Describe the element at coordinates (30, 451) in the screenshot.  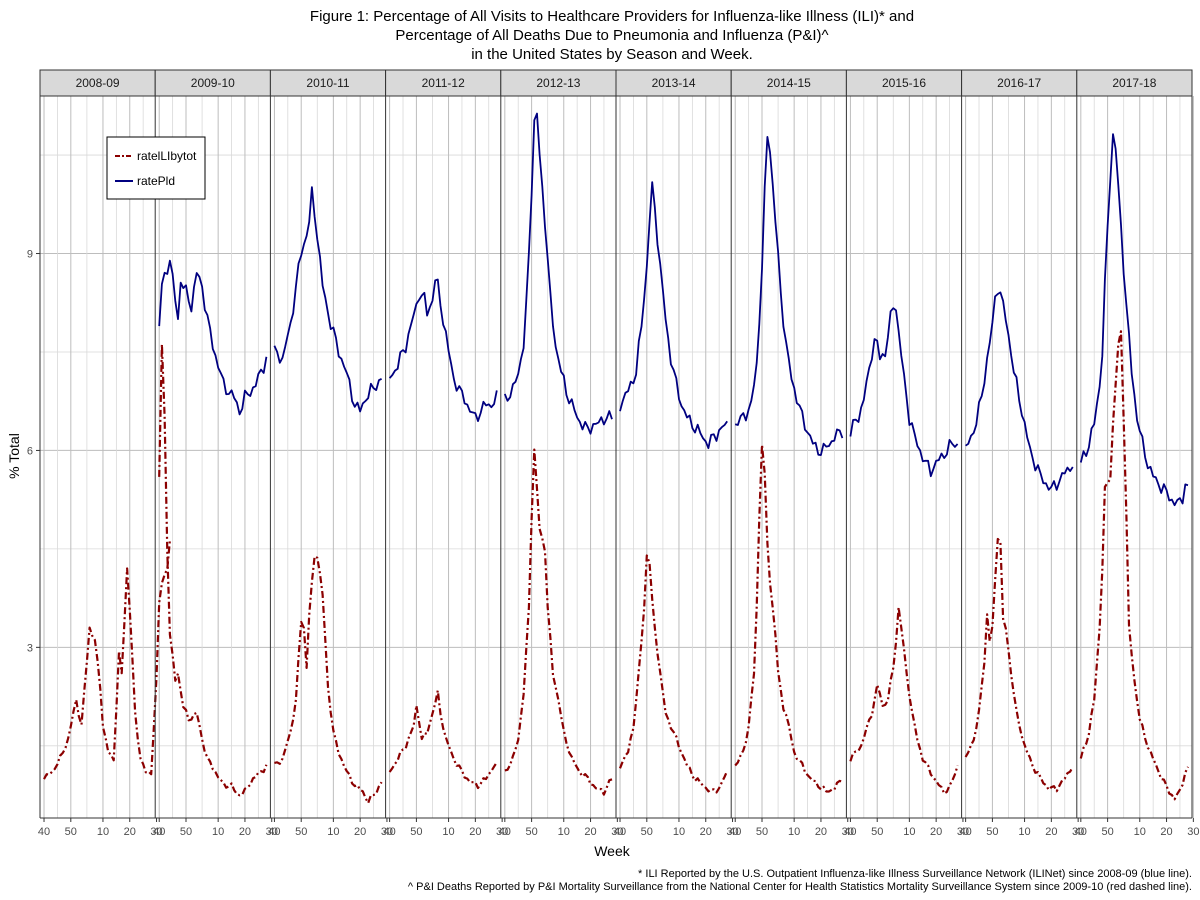
I see `y-tick-label: 6` at that location.